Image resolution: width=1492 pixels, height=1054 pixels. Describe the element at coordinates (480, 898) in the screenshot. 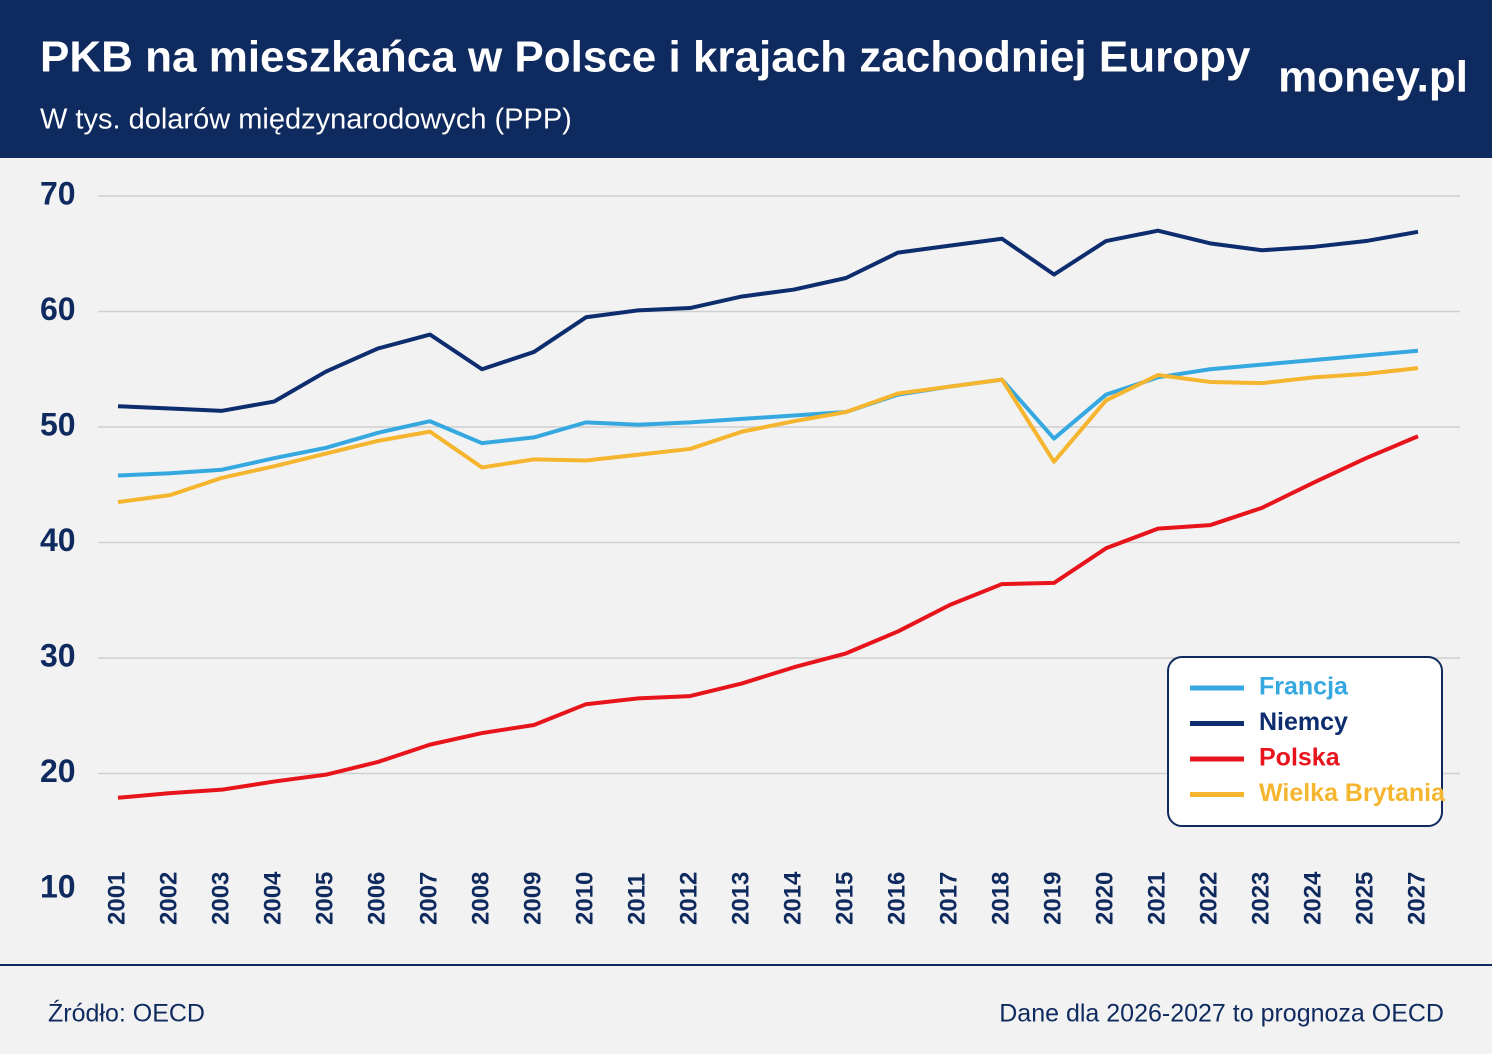

I see `x-tick-label: 2008` at that location.